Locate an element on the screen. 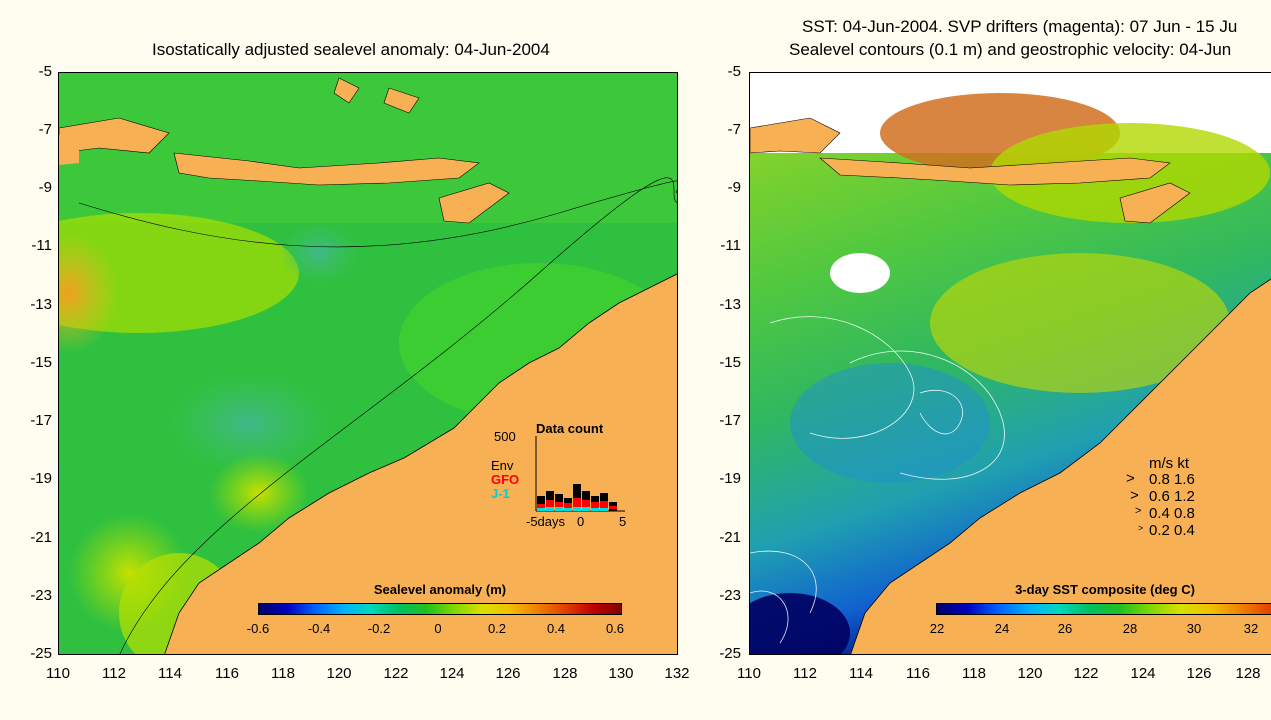 The image size is (1271, 720). right-xtick: 110 is located at coordinates (749, 673).